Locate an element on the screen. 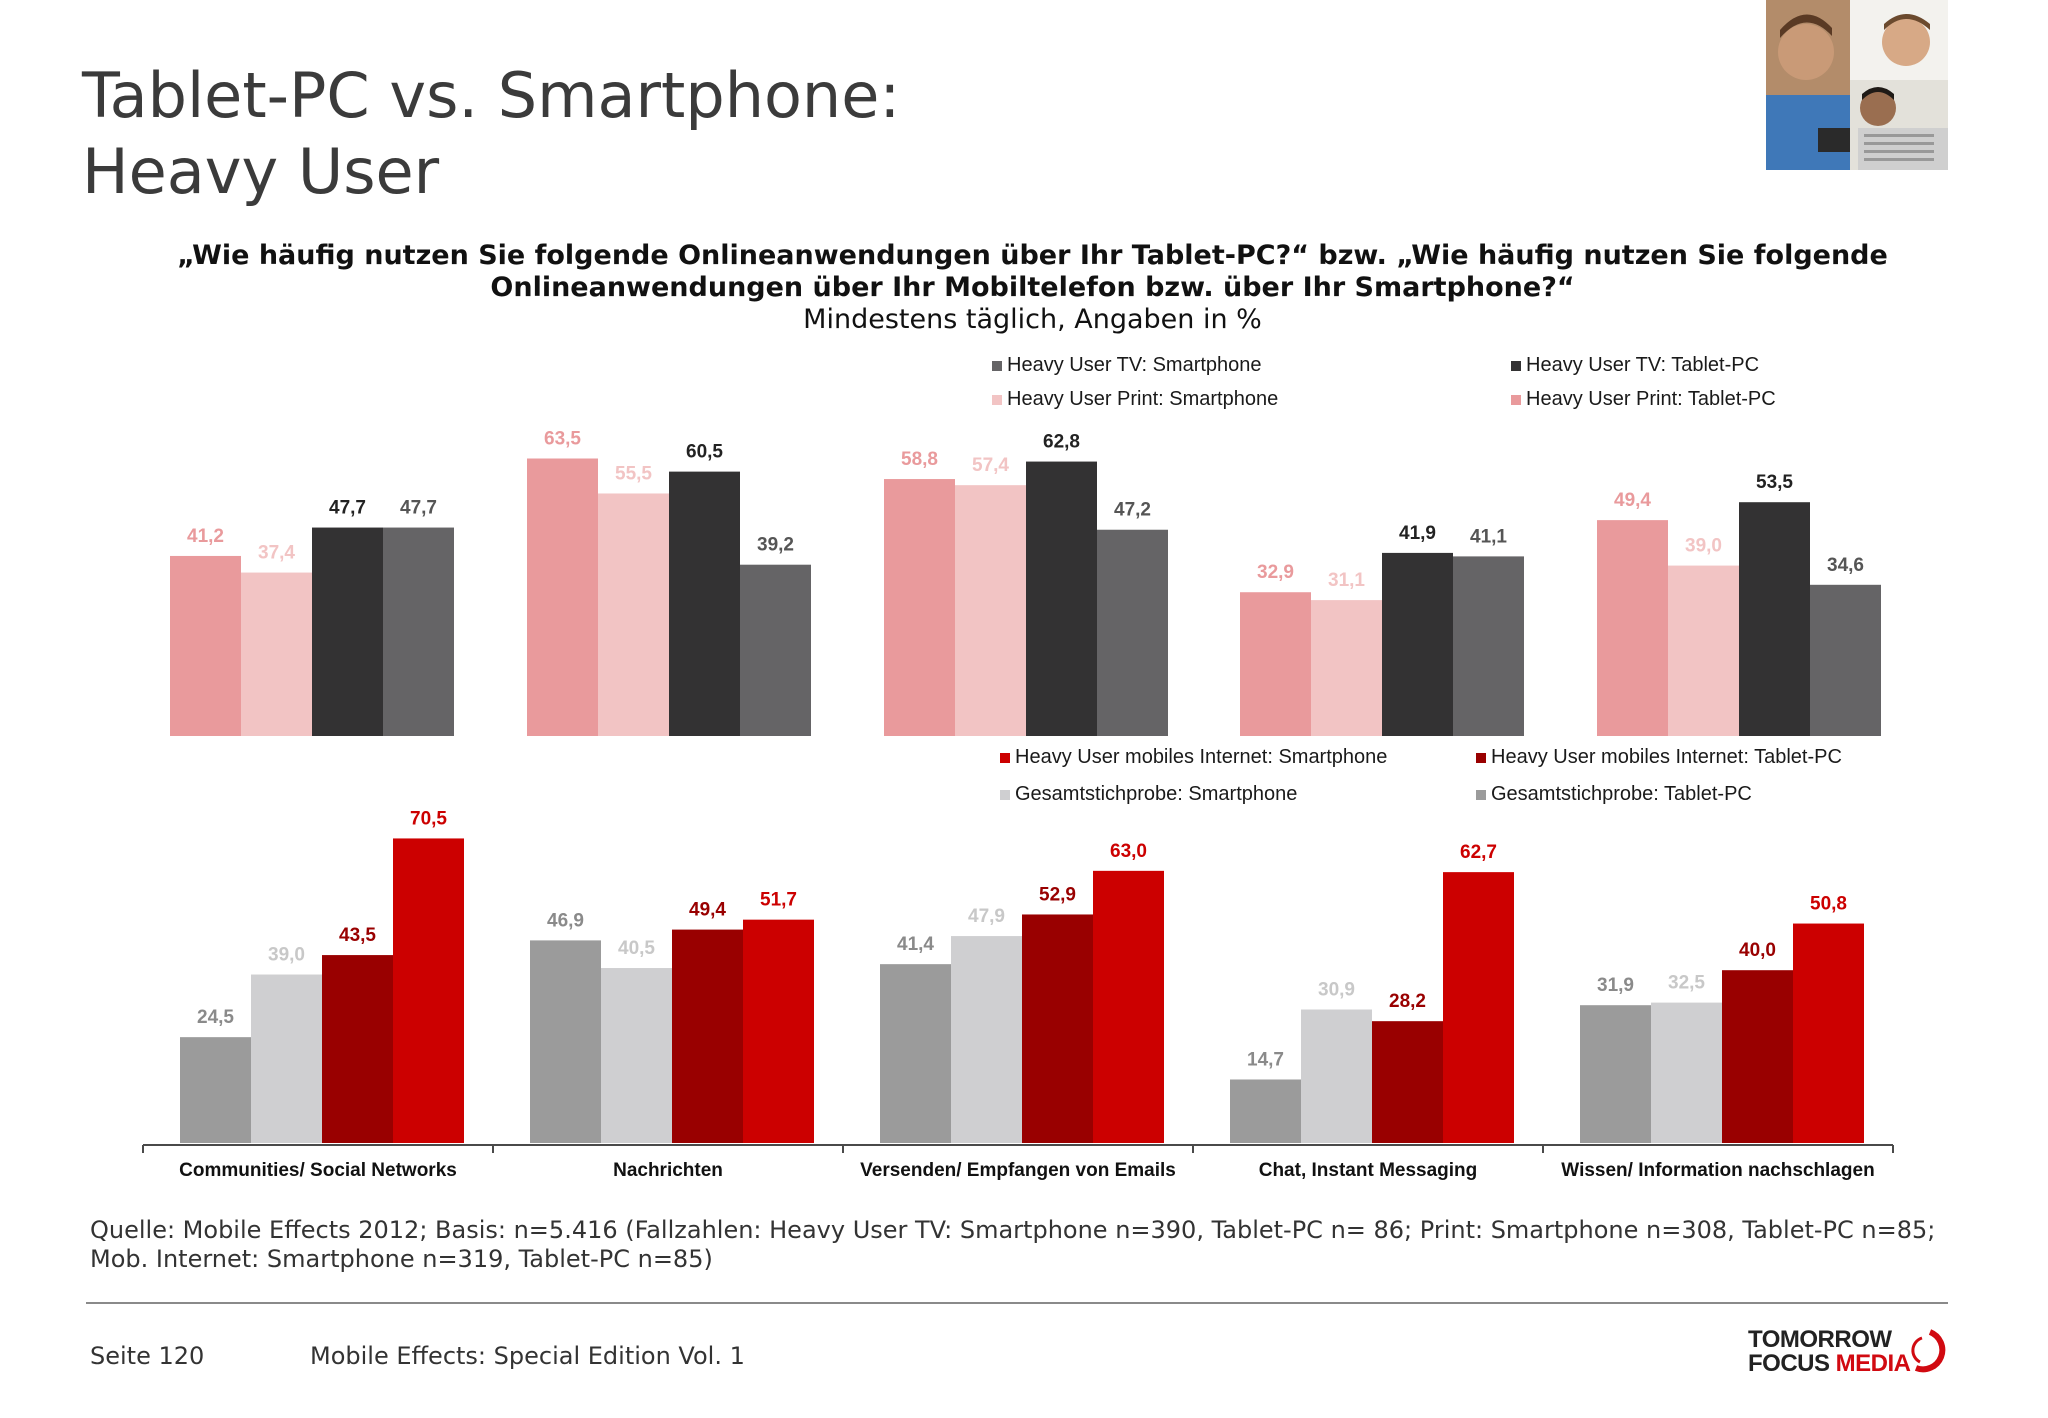 Image resolution: width=2048 pixels, height=1418 pixels. bar-p2-s1-c2 is located at coordinates (565, 1041).